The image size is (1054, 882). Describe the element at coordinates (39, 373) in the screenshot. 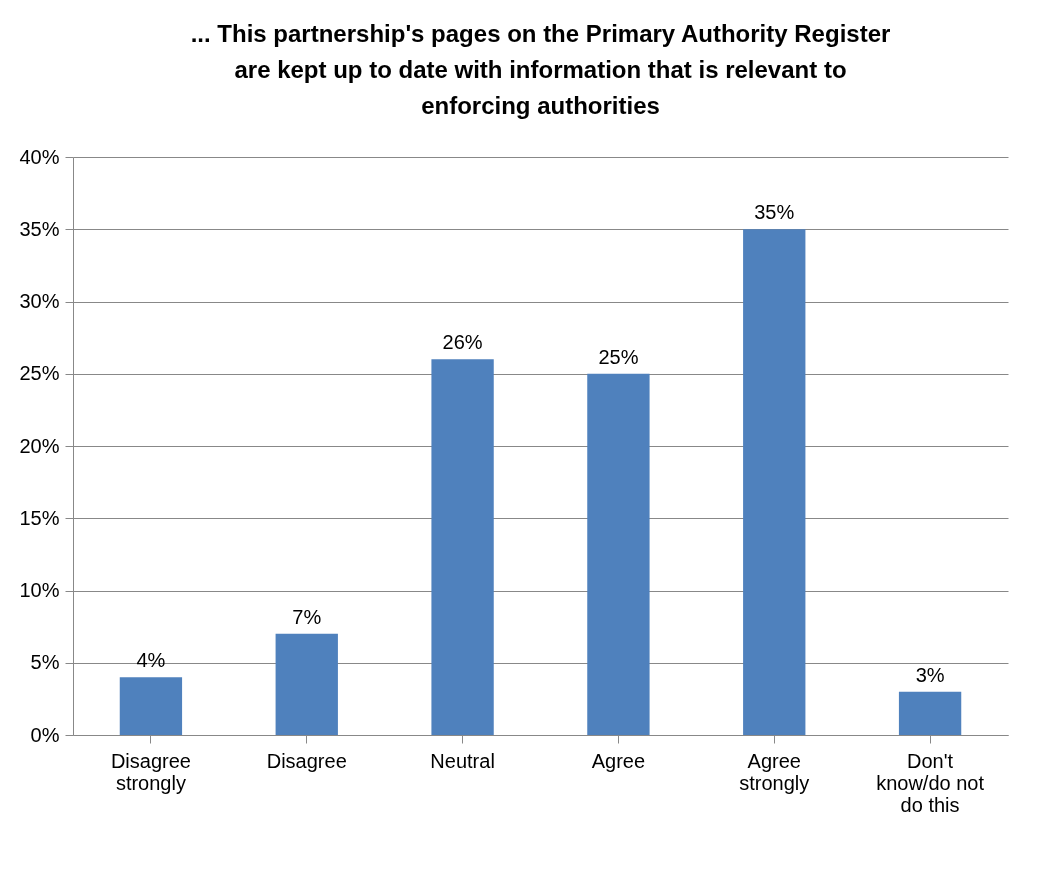

I see `y-tick-label: 25%` at that location.